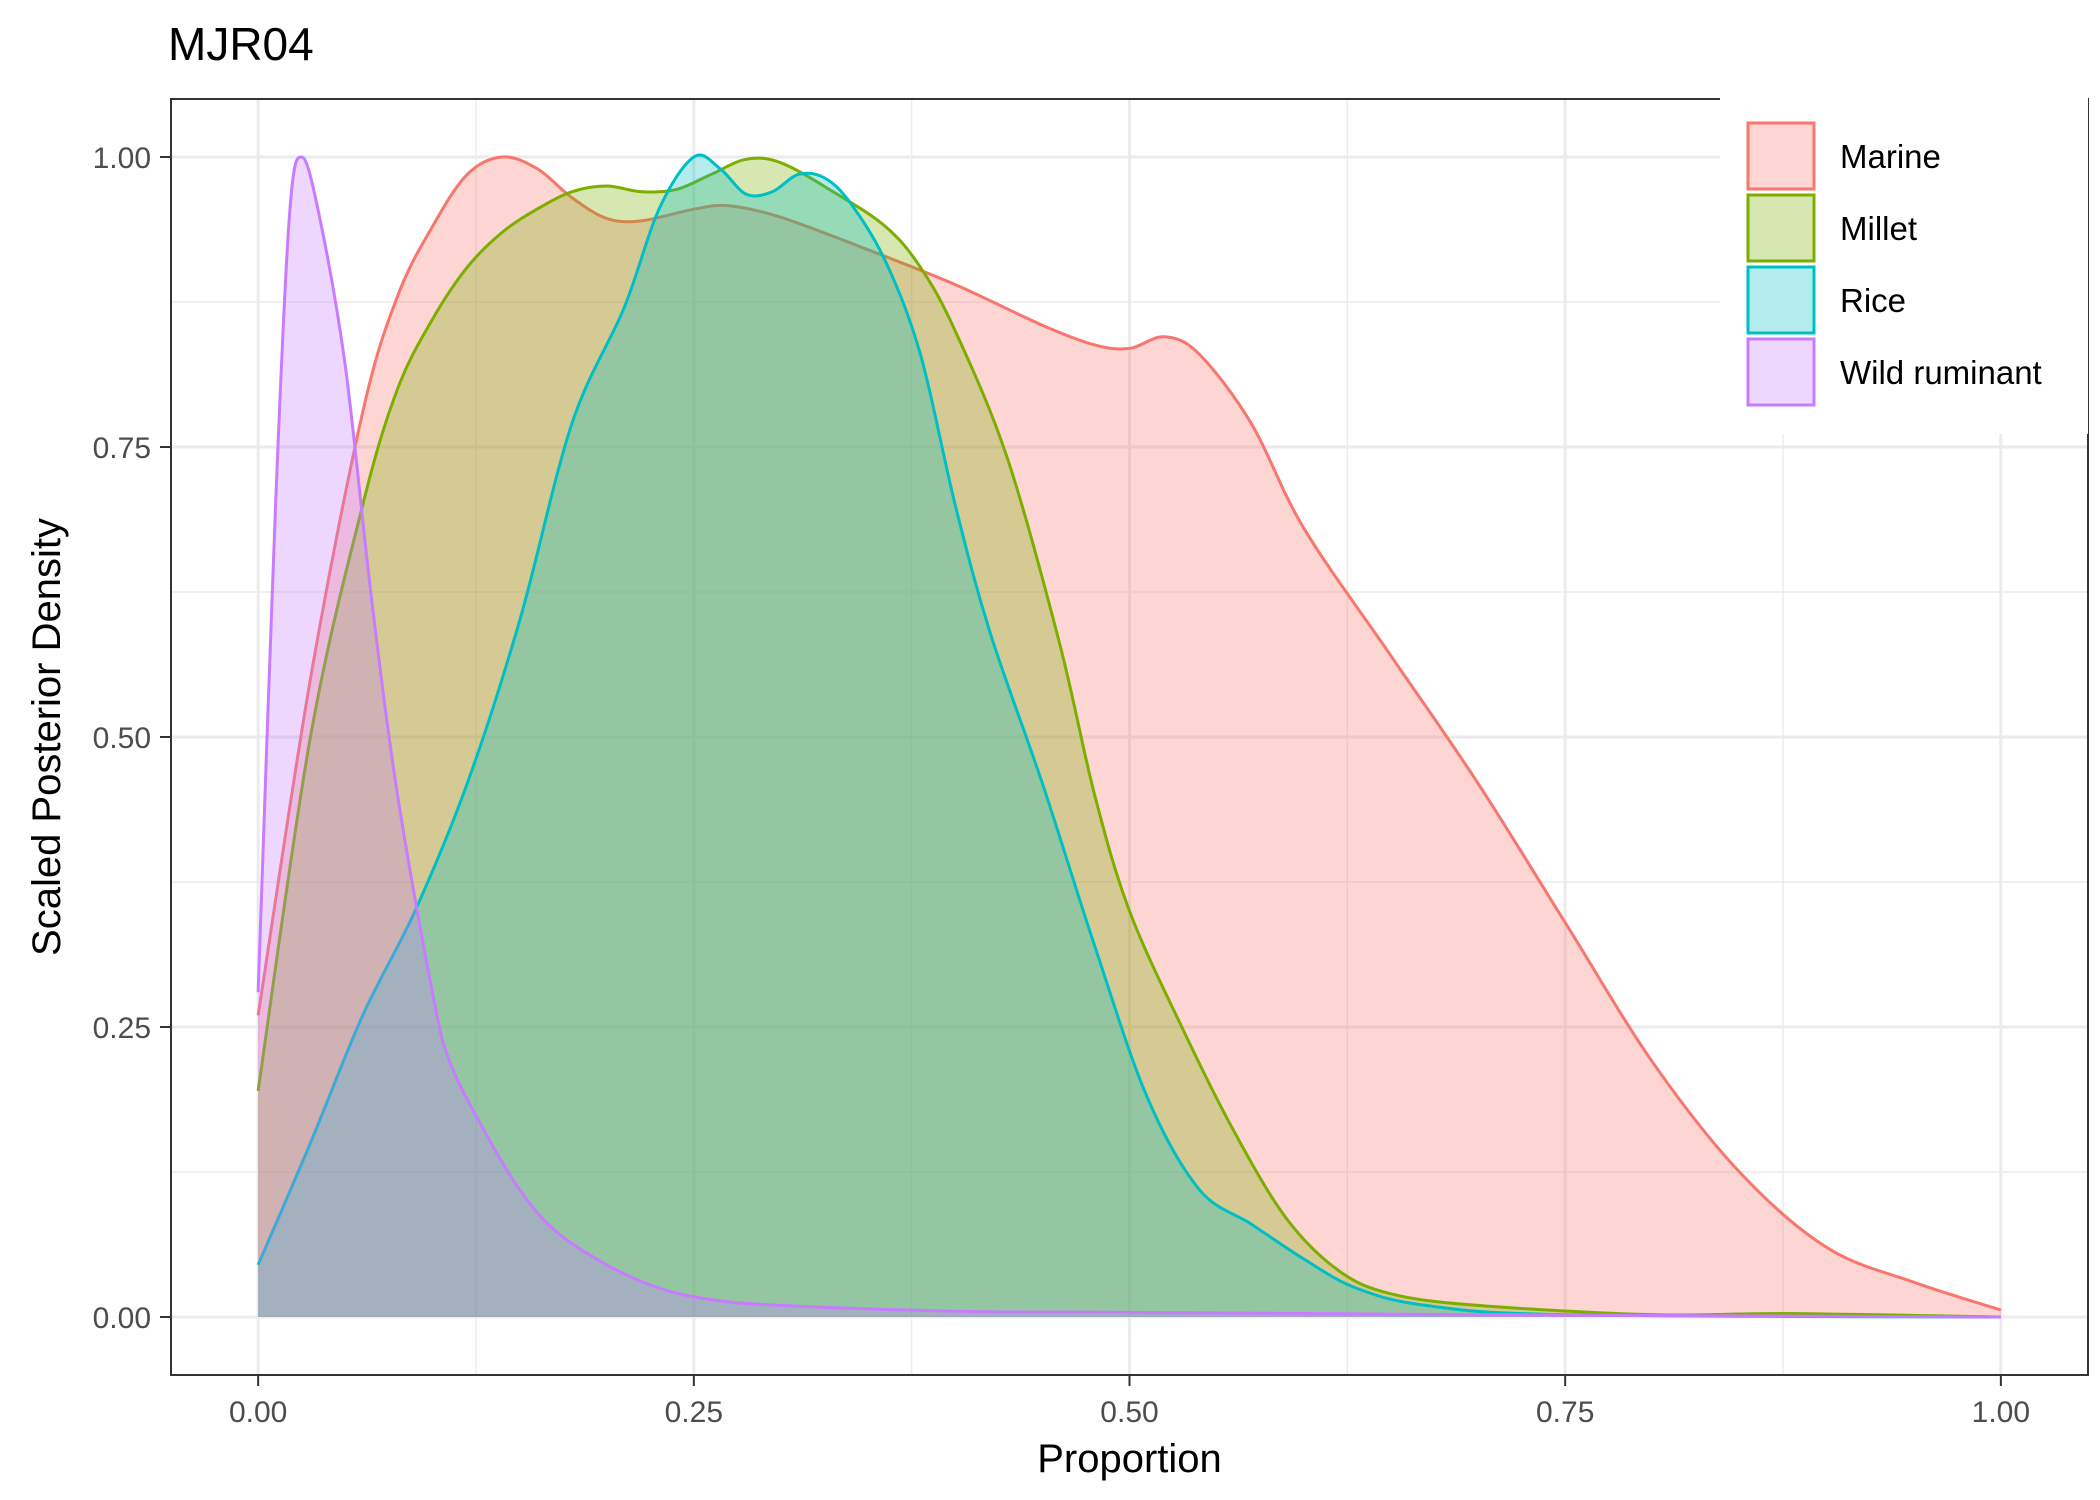  What do you see at coordinates (1129, 1412) in the screenshot?
I see `x-tick-label: 0.50` at bounding box center [1129, 1412].